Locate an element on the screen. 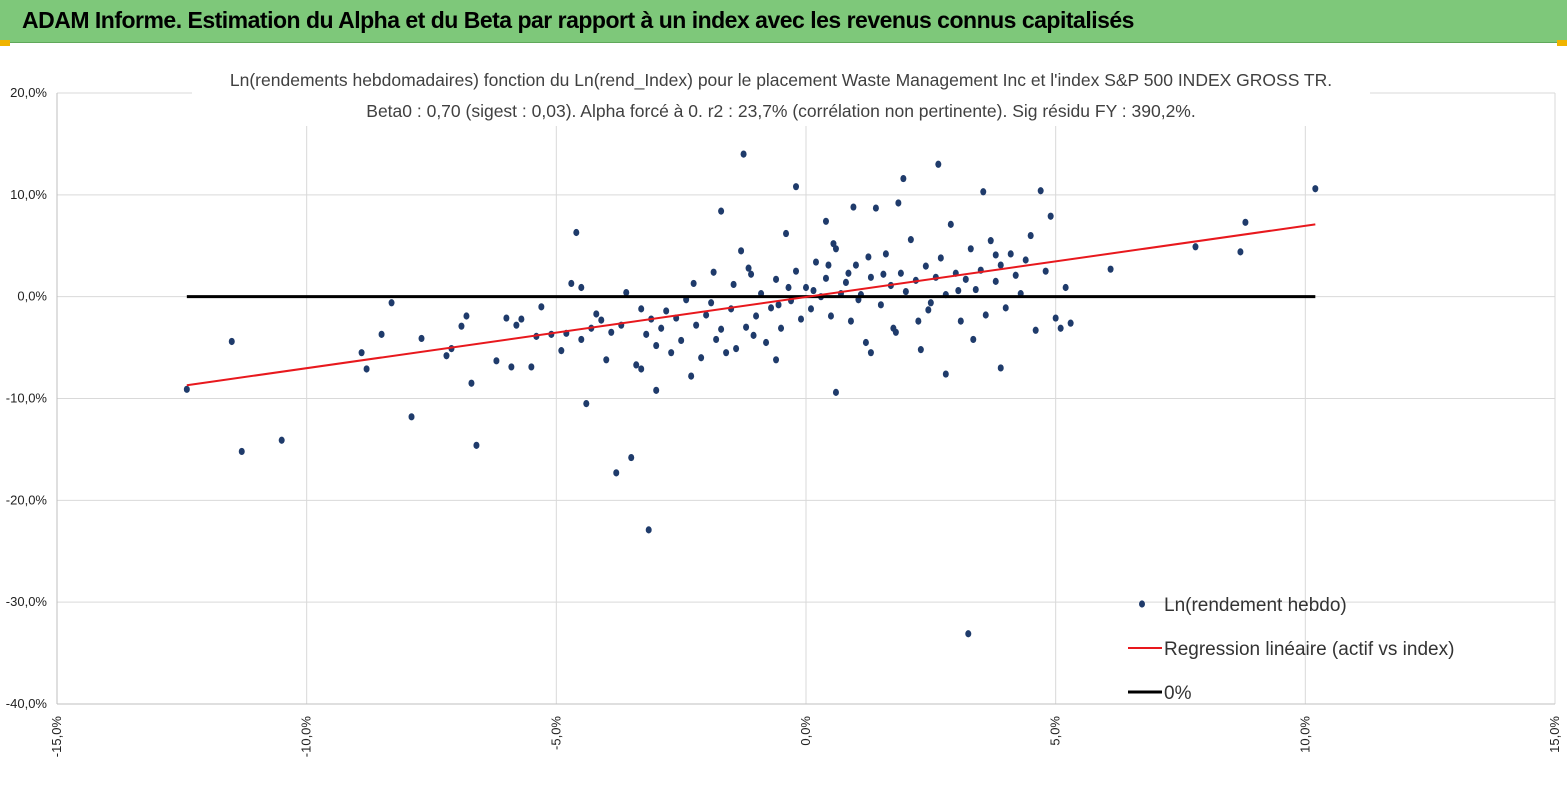 The height and width of the screenshot is (787, 1567). corner-marker-right is located at coordinates (1562, 43).